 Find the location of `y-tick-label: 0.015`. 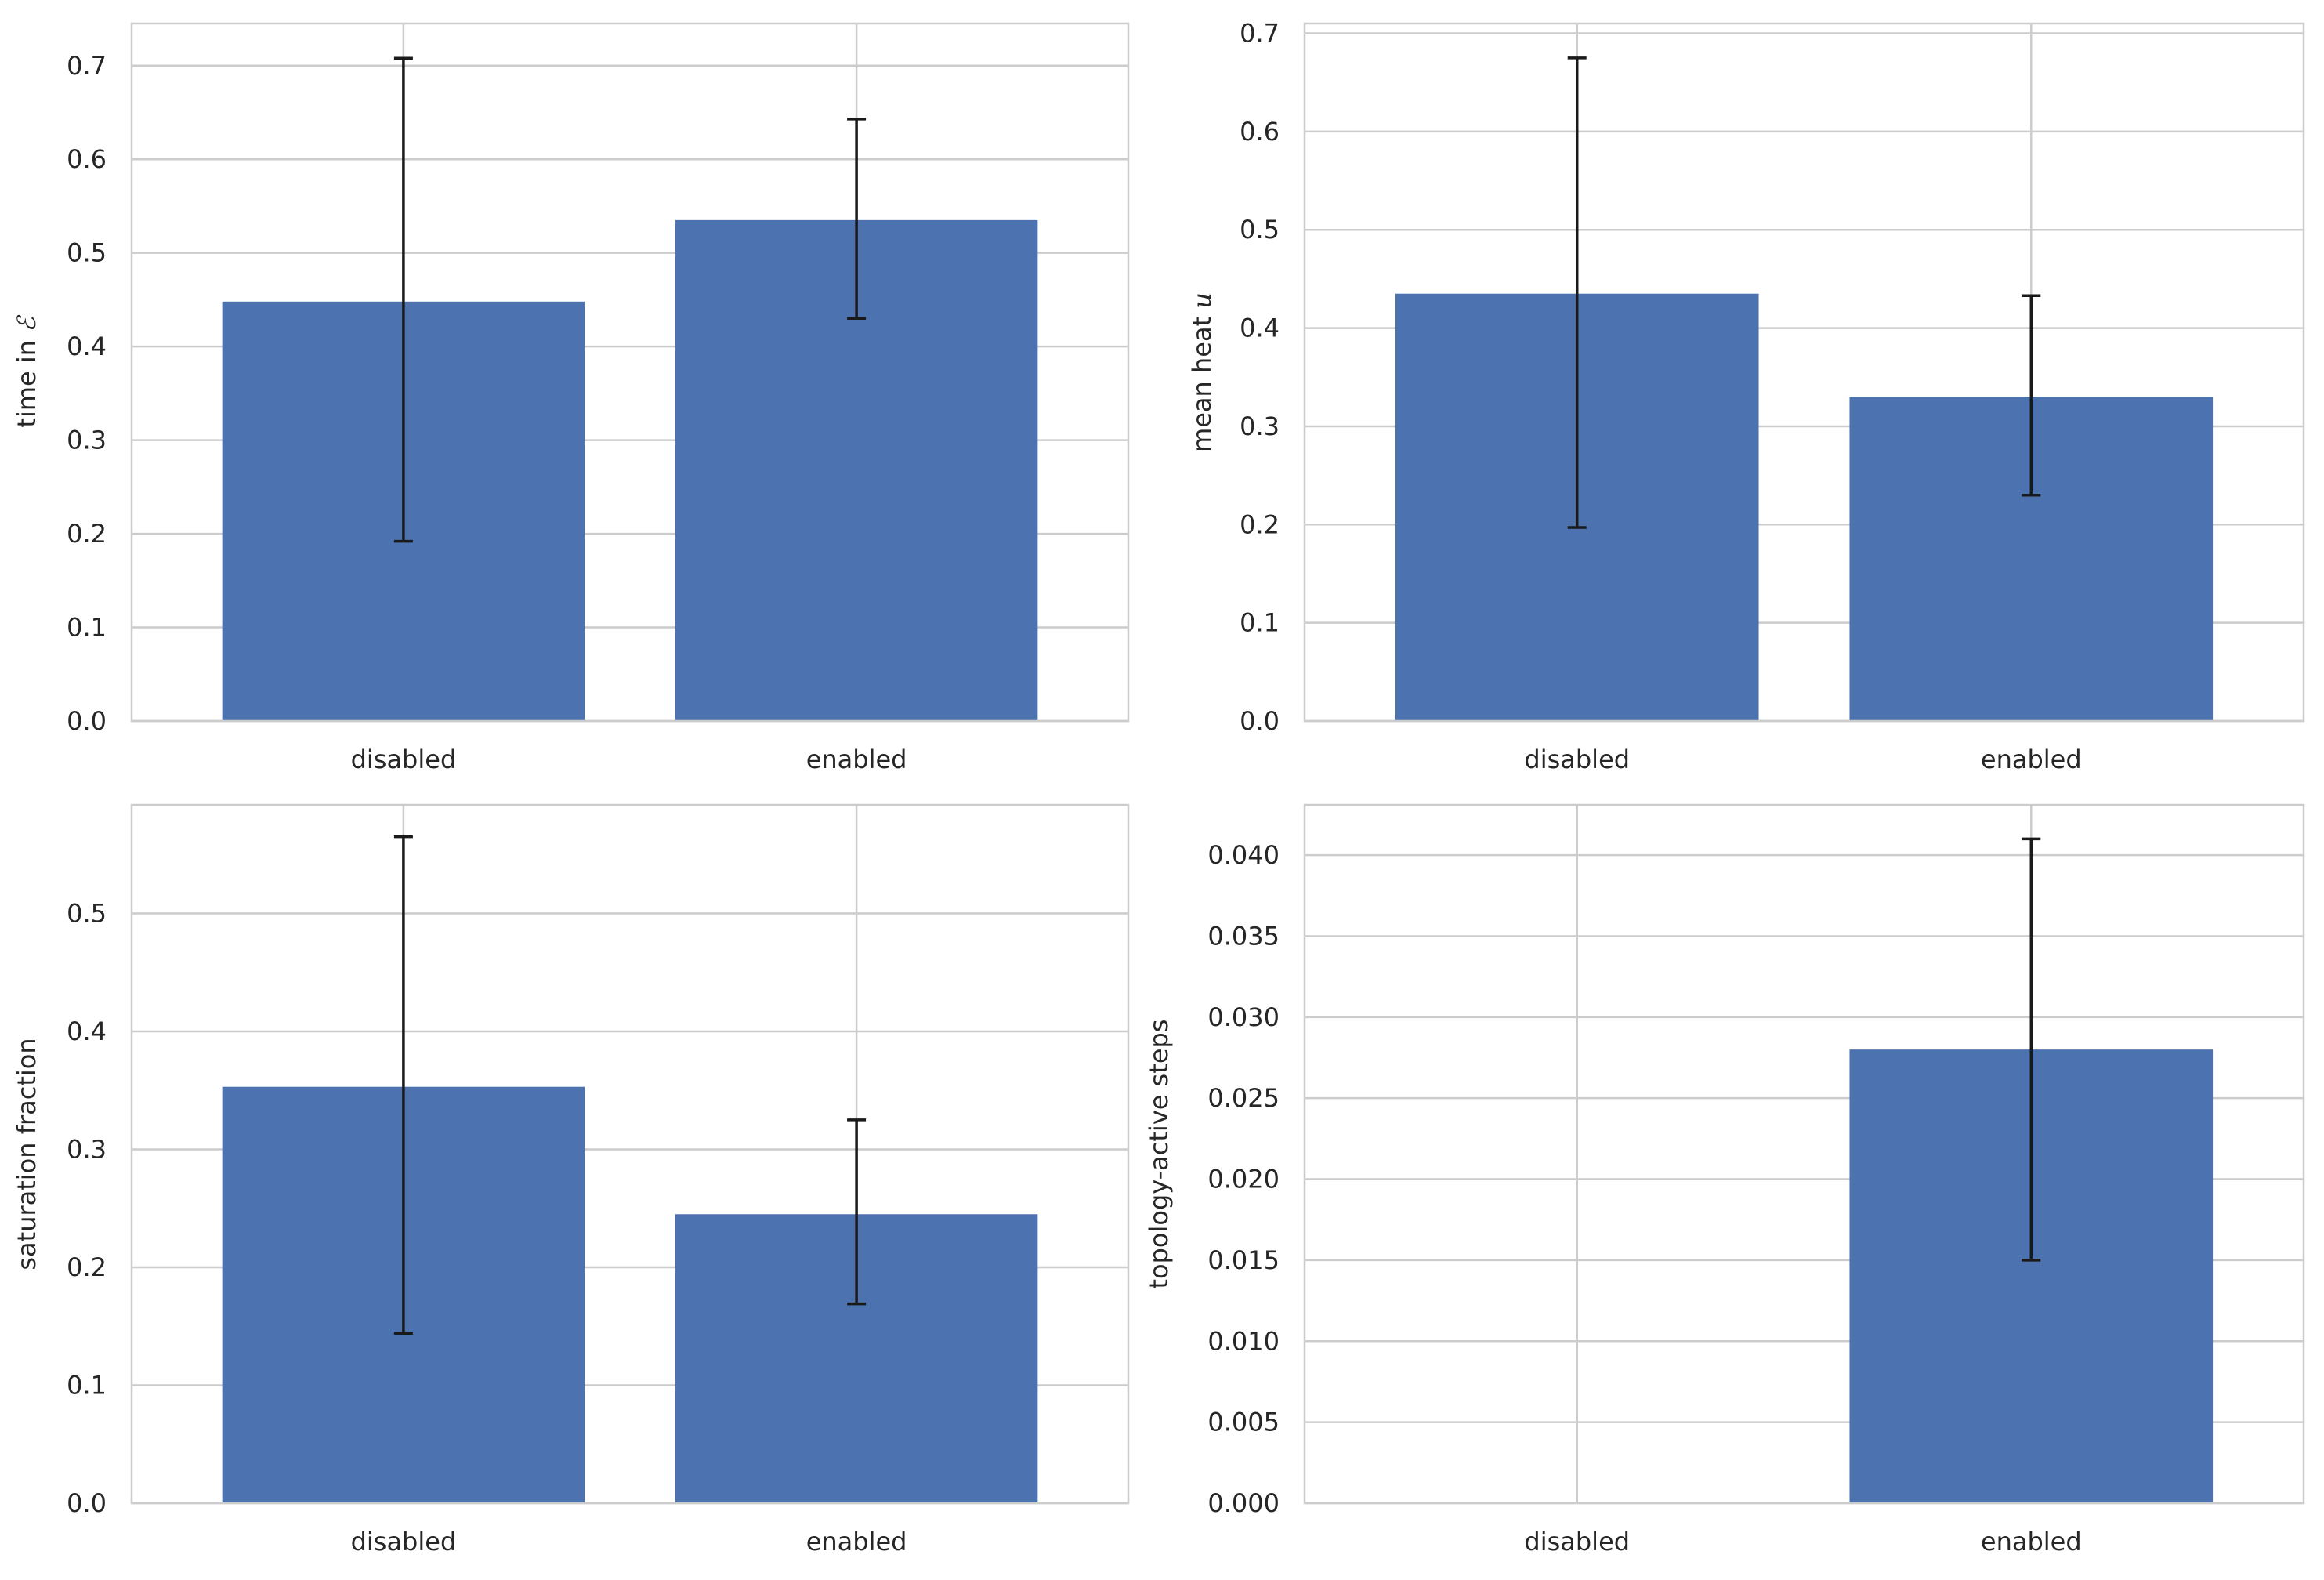

y-tick-label: 0.015 is located at coordinates (1244, 1260).